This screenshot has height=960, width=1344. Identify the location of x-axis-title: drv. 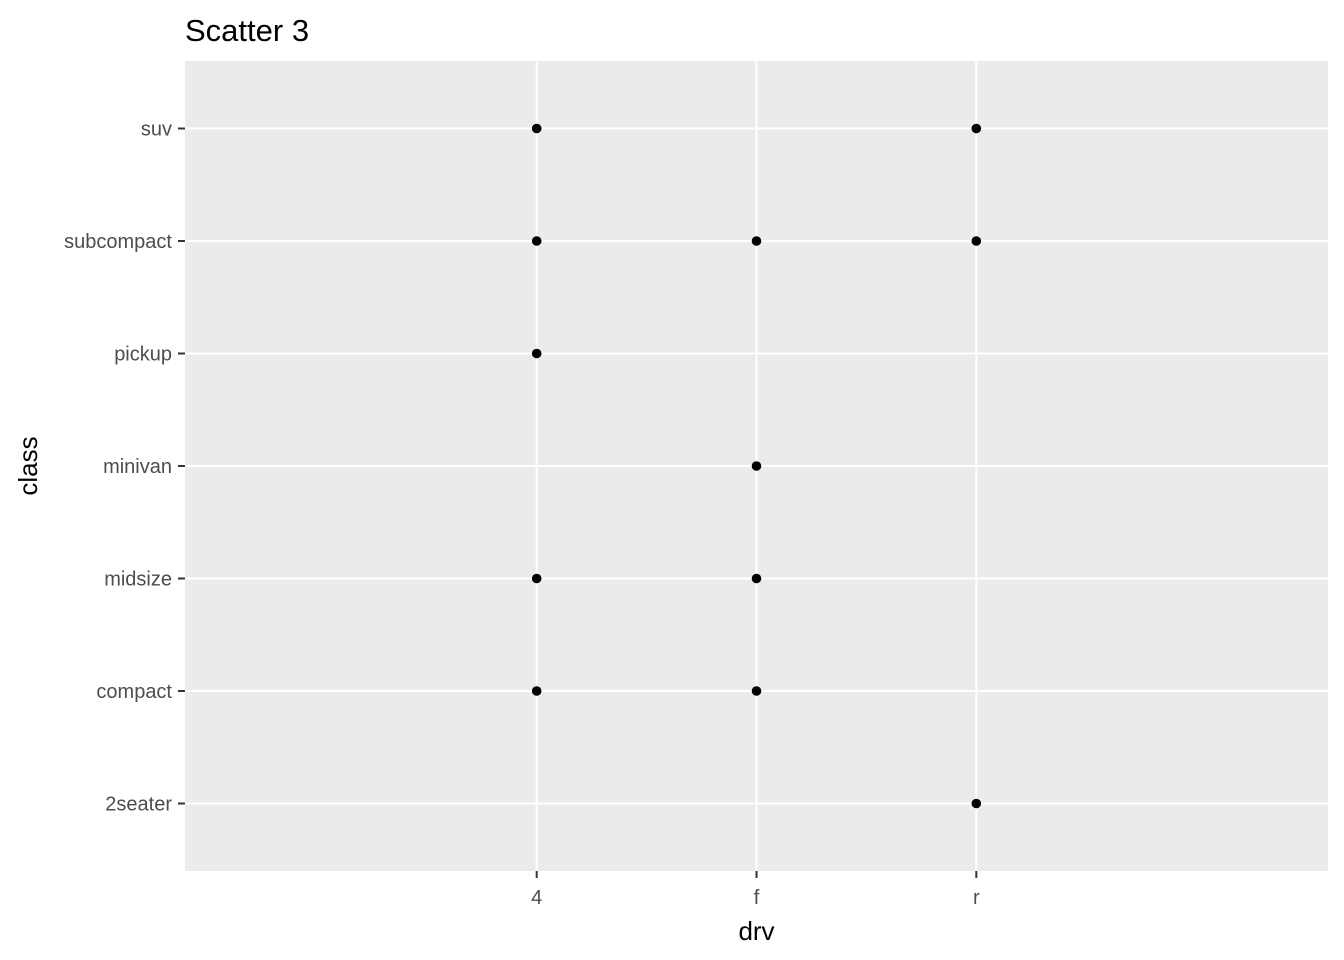
(756, 931).